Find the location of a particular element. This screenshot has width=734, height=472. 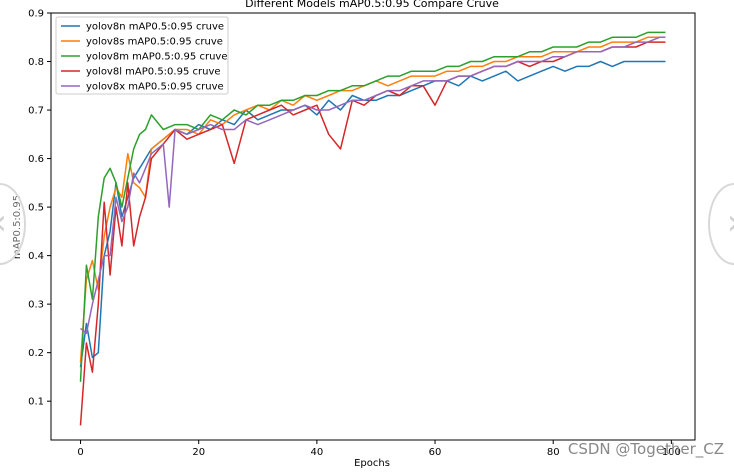

y-tick-label: 0.9 is located at coordinates (36, 14).